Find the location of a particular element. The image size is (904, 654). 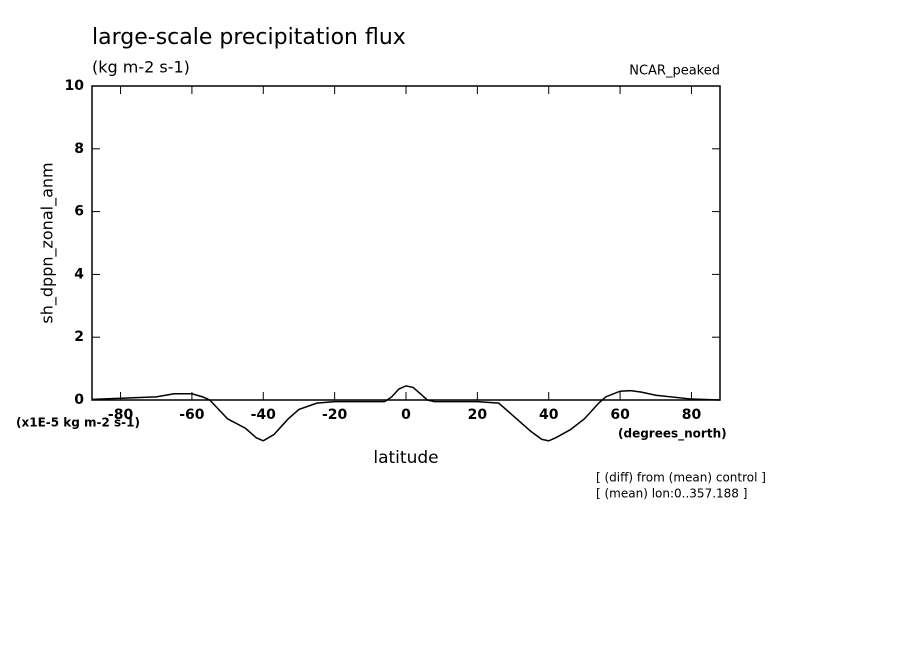

x-tick-label: -80 is located at coordinates (121, 415).